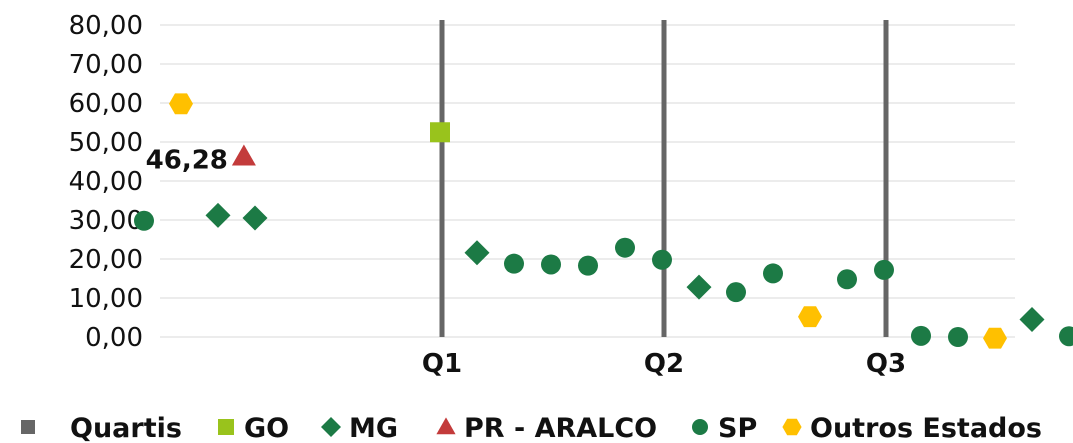 The height and width of the screenshot is (443, 1073). What do you see at coordinates (664, 364) in the screenshot?
I see `quartile-label-q2: Q2` at bounding box center [664, 364].